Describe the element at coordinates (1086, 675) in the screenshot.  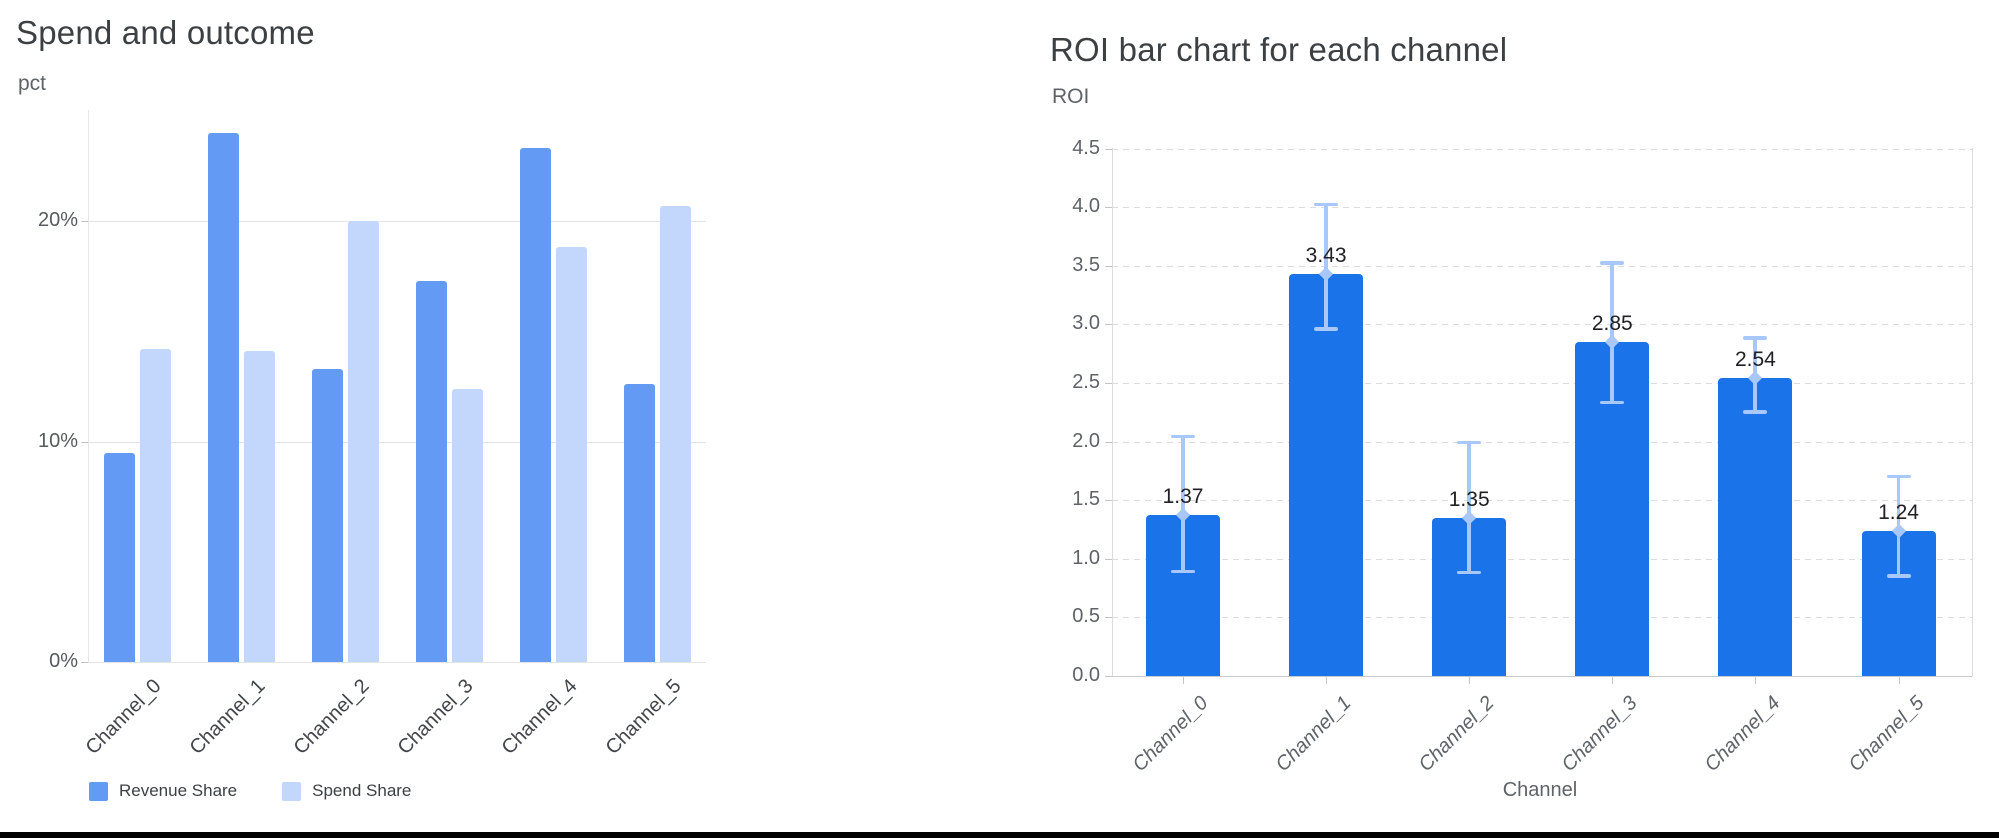
I see `roi-y-tick-label: 0.0` at that location.